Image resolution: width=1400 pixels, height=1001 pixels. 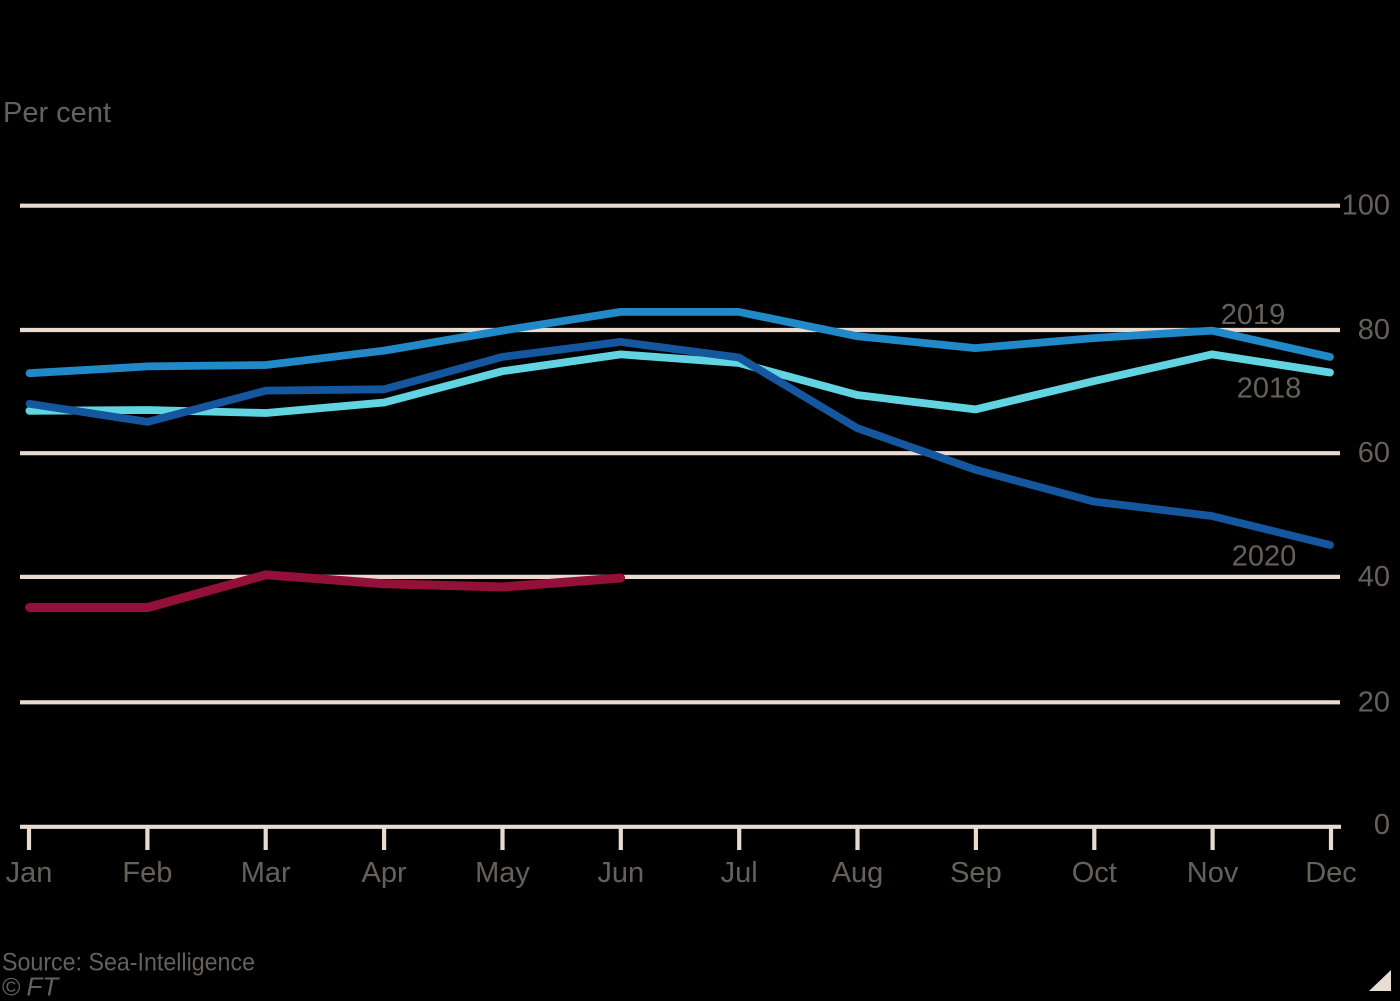 What do you see at coordinates (1374, 577) in the screenshot?
I see `svg-text: 40` at bounding box center [1374, 577].